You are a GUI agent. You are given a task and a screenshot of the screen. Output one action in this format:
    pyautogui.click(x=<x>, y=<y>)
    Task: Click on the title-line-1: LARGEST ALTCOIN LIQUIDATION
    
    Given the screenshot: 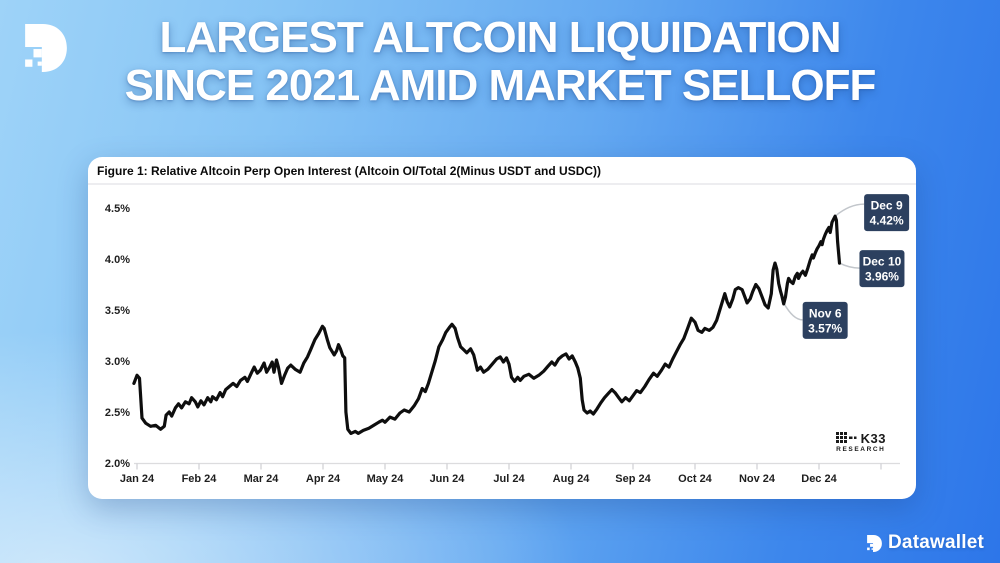 What is the action you would take?
    pyautogui.click(x=500, y=37)
    